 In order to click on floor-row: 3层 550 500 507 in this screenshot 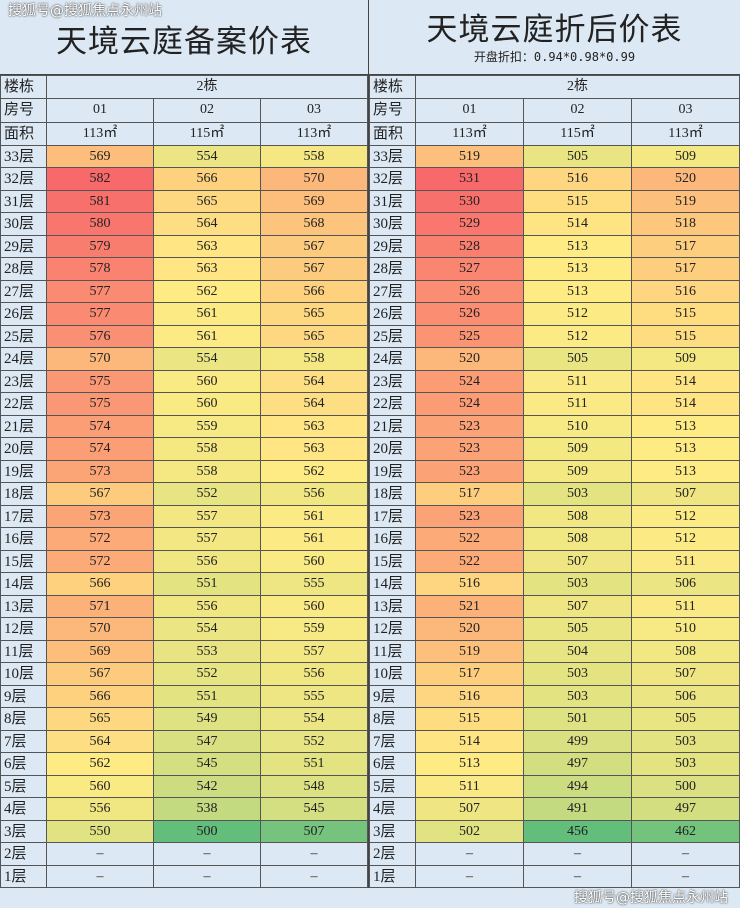, I will do `click(184, 831)`.